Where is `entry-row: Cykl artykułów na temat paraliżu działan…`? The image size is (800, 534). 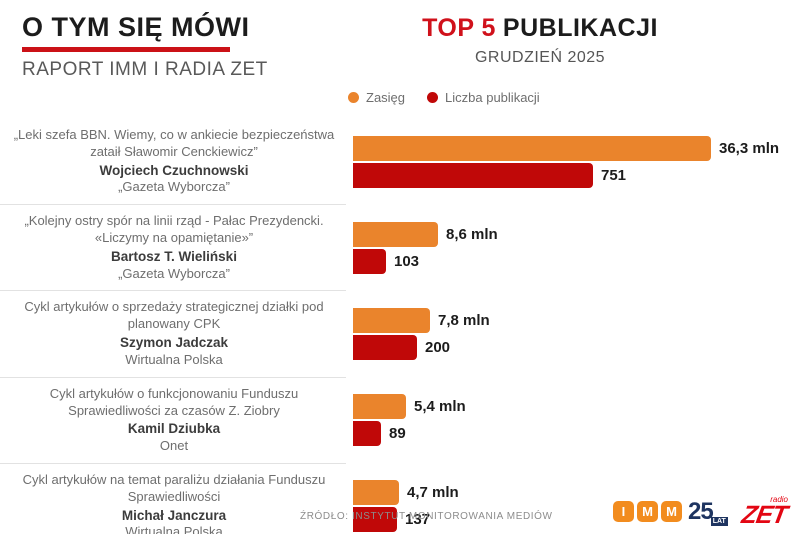
entry-row: Cykl artykułów na temat paraliżu działan… is located at coordinates (400, 499).